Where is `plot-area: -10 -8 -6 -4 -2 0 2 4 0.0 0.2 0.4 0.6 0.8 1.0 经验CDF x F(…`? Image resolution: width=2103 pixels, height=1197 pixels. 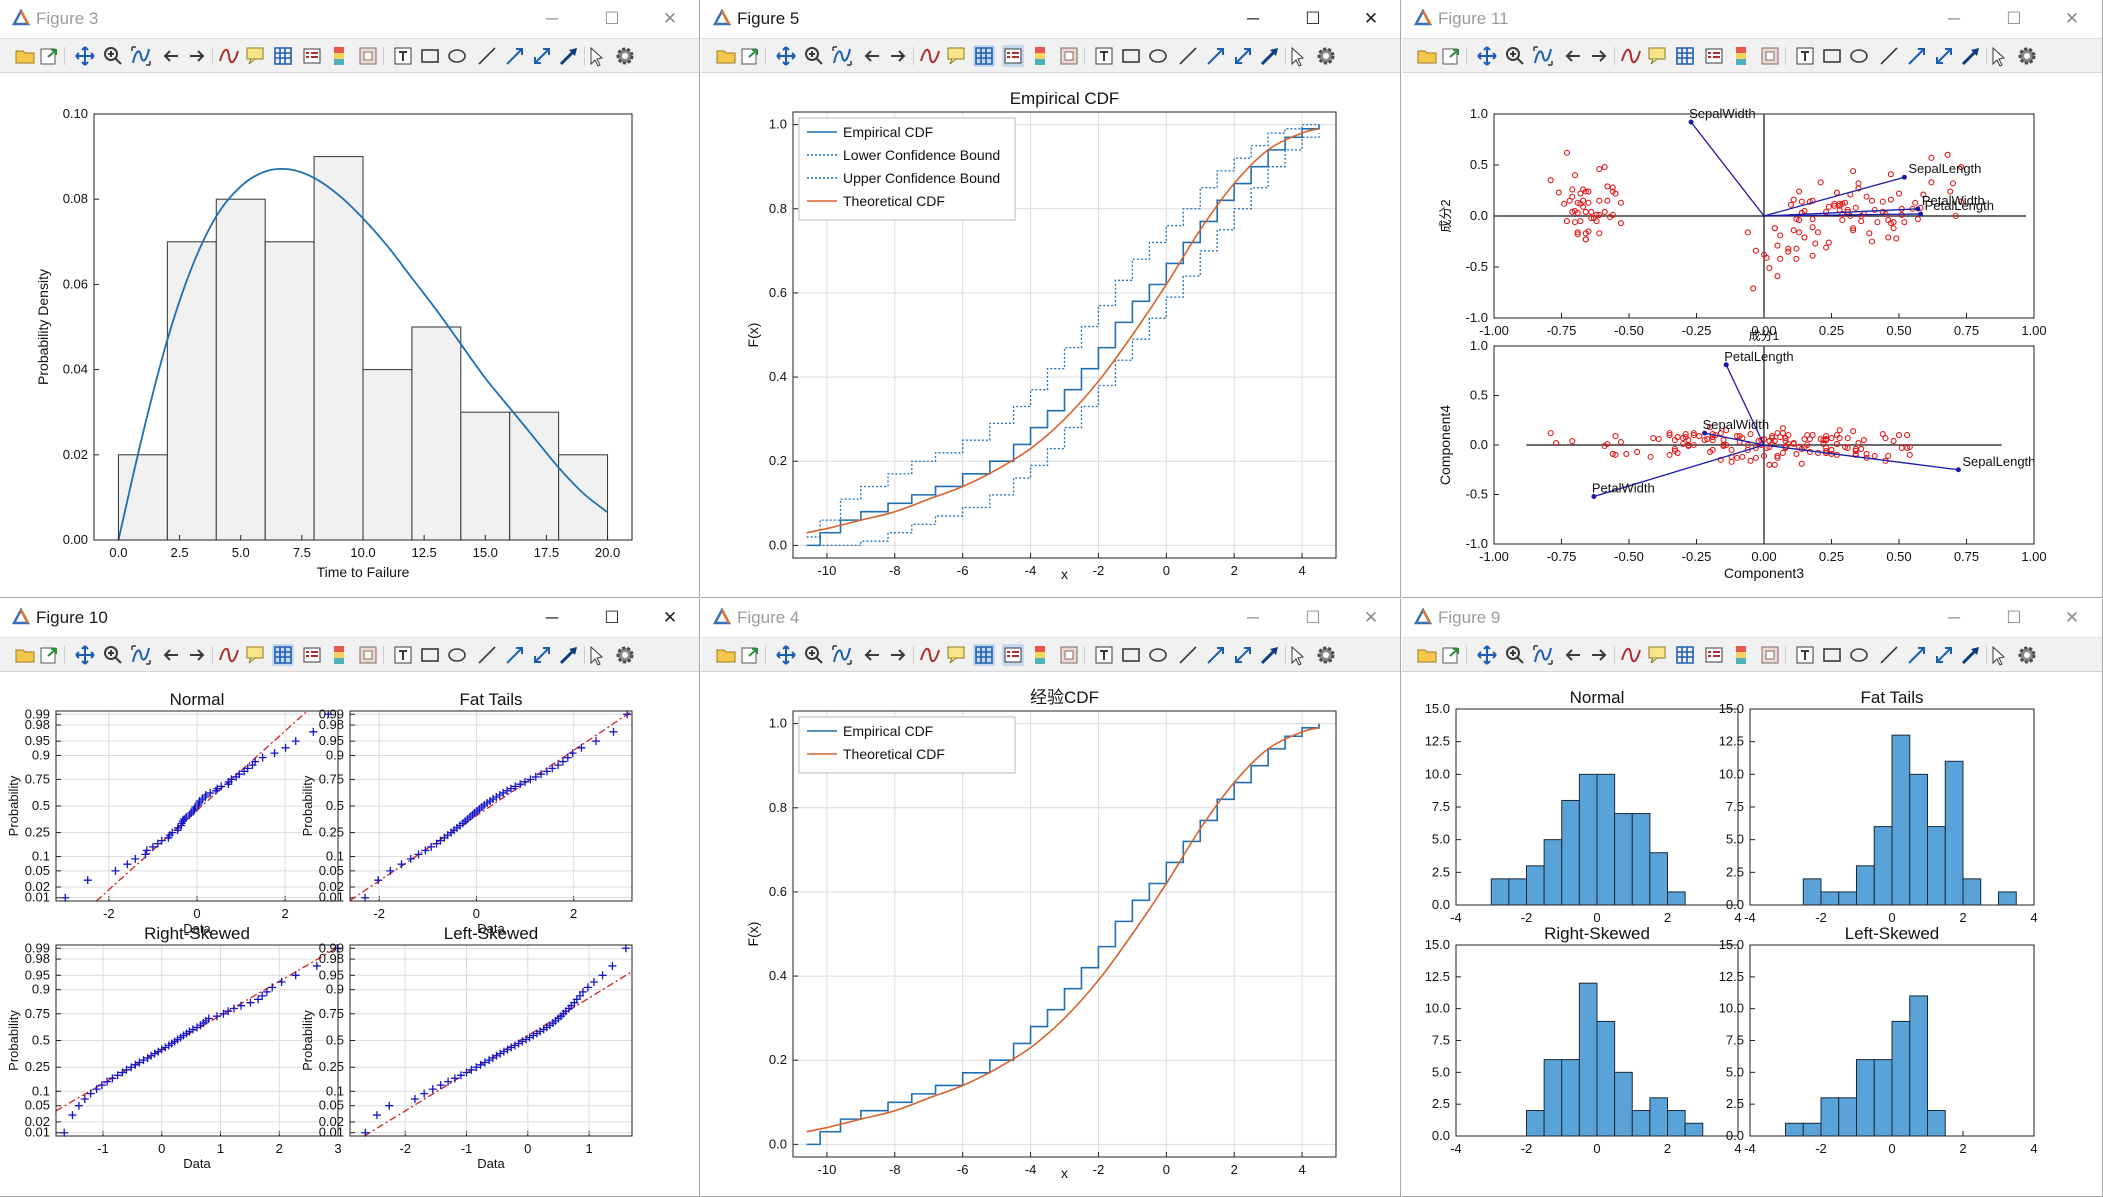 plot-area: -10 -8 -6 -4 -2 0 2 4 0.0 0.2 0.4 0.6 0.8 1.0 经验CDF x F(… is located at coordinates (1050, 934).